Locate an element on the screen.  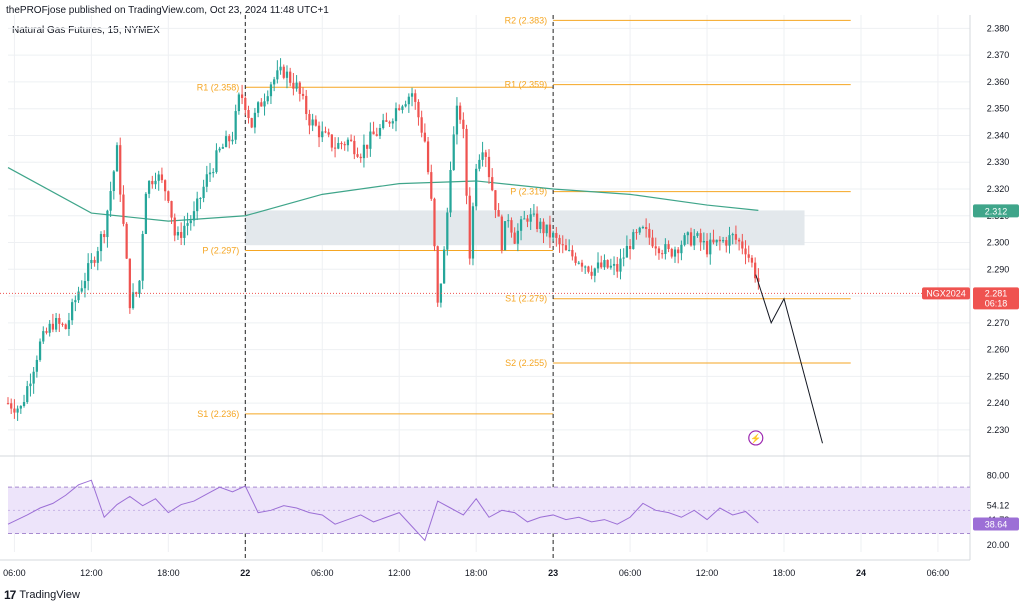
moving-average-line is located at coordinates (383, 194).